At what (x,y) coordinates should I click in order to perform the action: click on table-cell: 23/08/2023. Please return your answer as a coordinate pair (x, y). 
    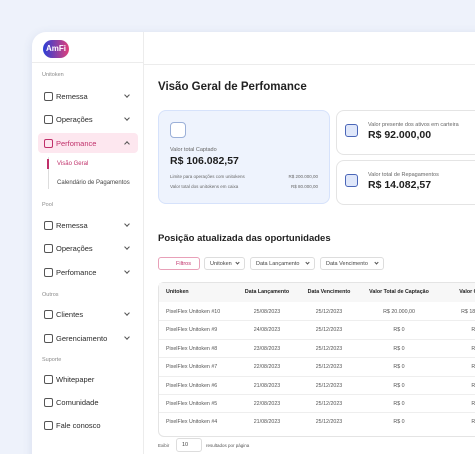
    Looking at the image, I should click on (267, 348).